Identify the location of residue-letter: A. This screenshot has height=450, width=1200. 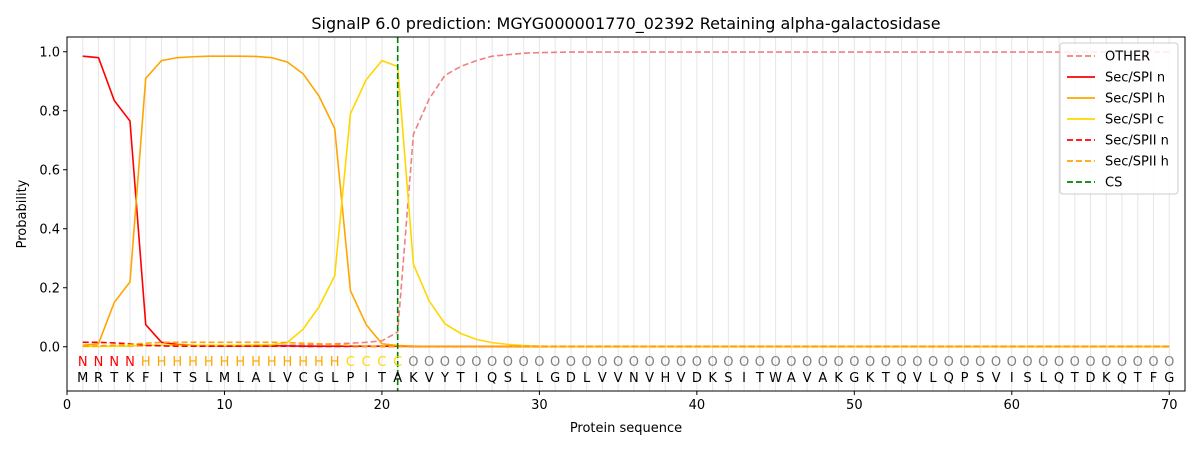
(791, 378).